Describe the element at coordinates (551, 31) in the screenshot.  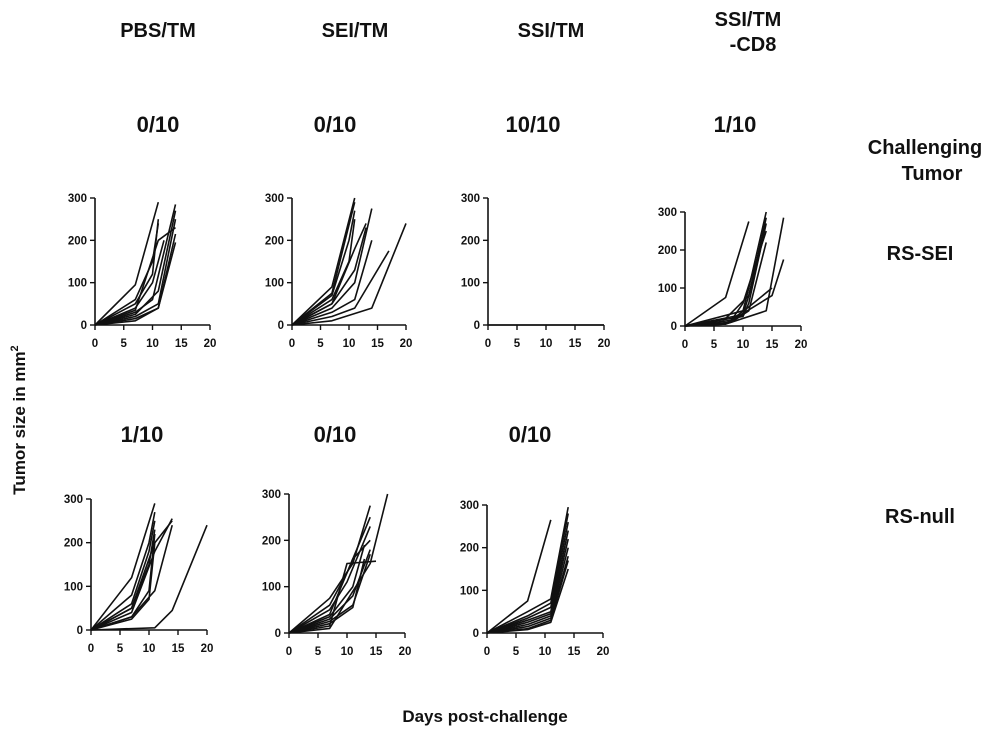
I see `column-header-ssi-tm: SSI/TM` at that location.